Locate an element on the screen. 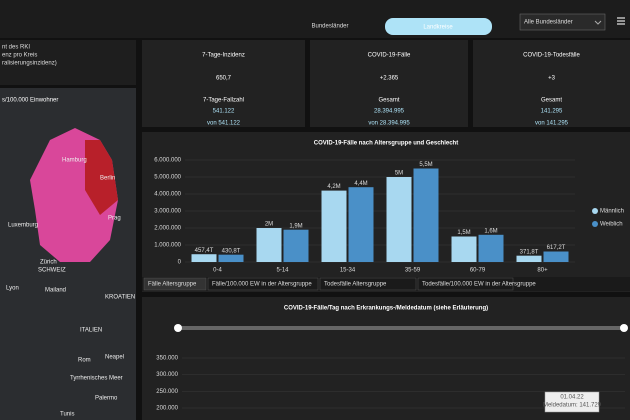  dropdown-label: Alle Bundesländer is located at coordinates (548, 23).